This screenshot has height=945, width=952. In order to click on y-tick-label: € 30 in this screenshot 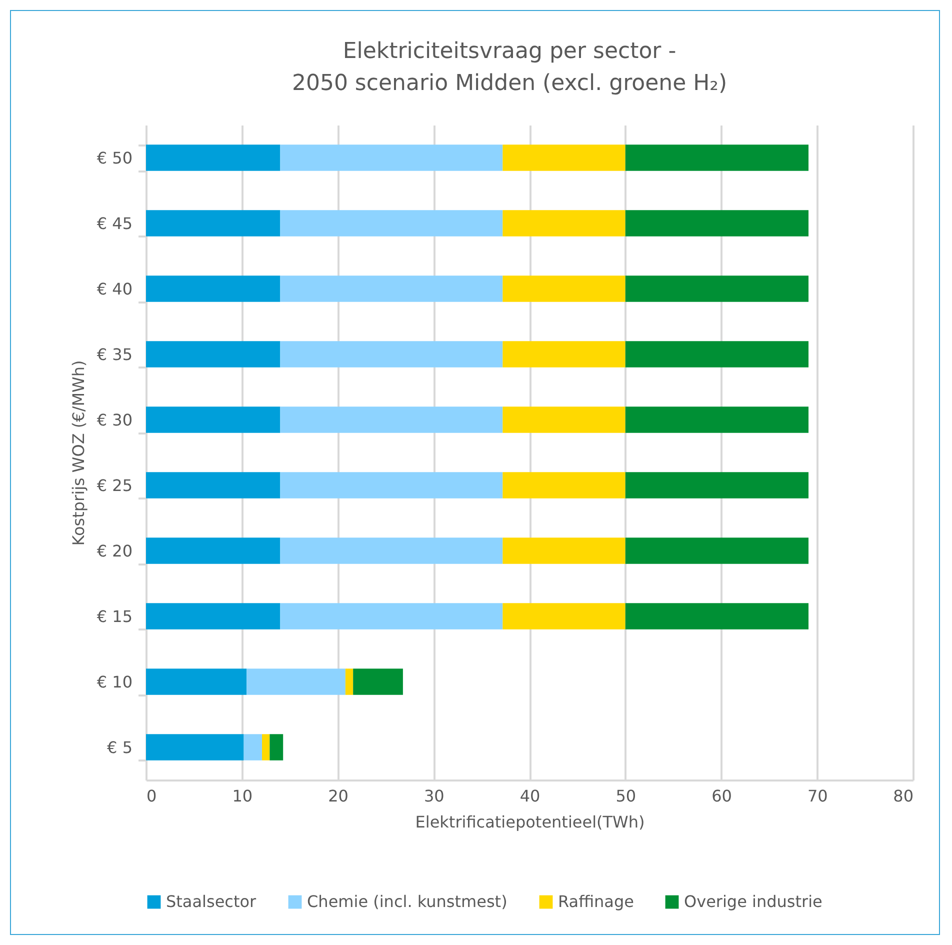, I will do `click(114, 420)`.